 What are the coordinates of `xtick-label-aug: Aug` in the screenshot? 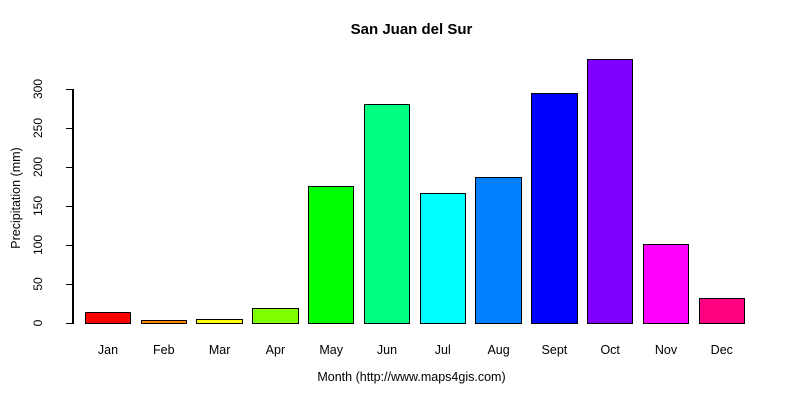 It's located at (498, 350).